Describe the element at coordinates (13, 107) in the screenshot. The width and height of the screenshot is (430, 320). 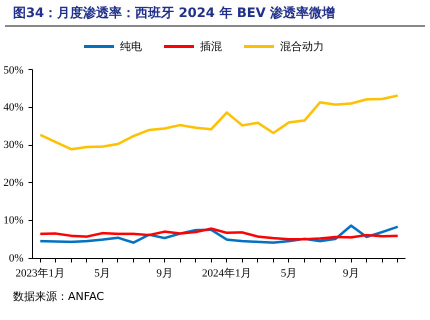
I see `y-tick-label: 40%` at that location.